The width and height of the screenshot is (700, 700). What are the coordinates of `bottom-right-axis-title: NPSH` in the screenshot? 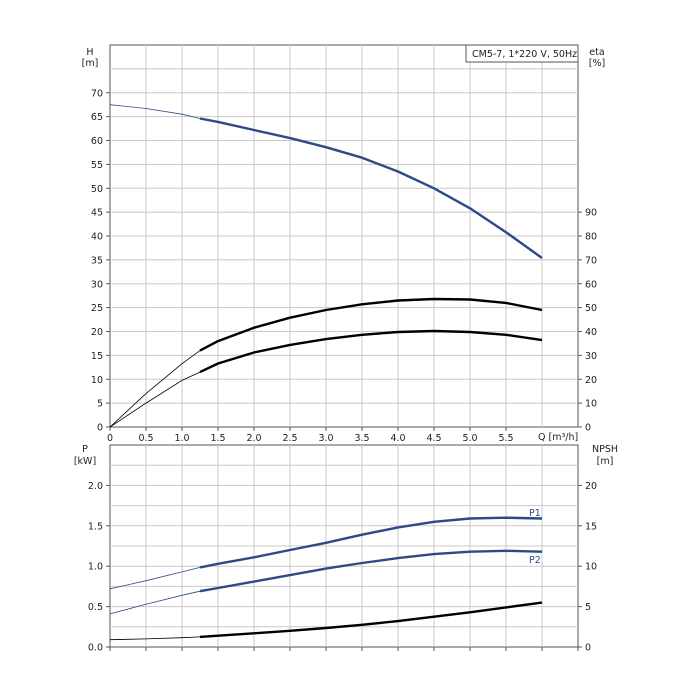 It's located at (605, 449).